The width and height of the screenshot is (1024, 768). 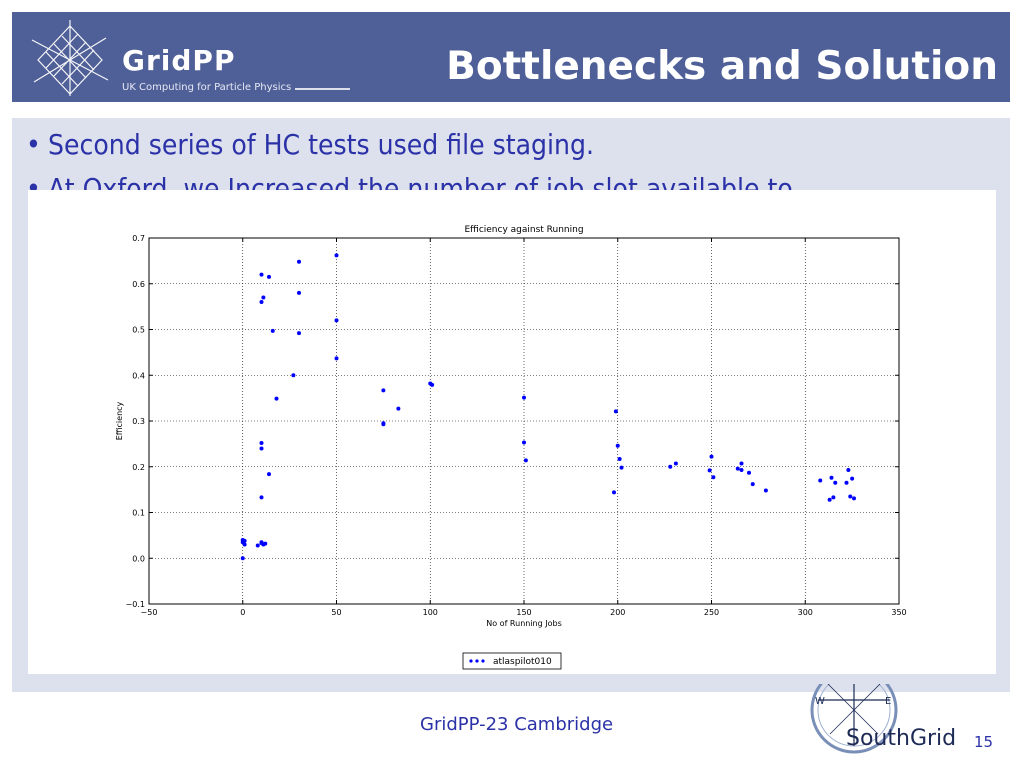 I want to click on x-tick-label: 300, so click(x=805, y=612).